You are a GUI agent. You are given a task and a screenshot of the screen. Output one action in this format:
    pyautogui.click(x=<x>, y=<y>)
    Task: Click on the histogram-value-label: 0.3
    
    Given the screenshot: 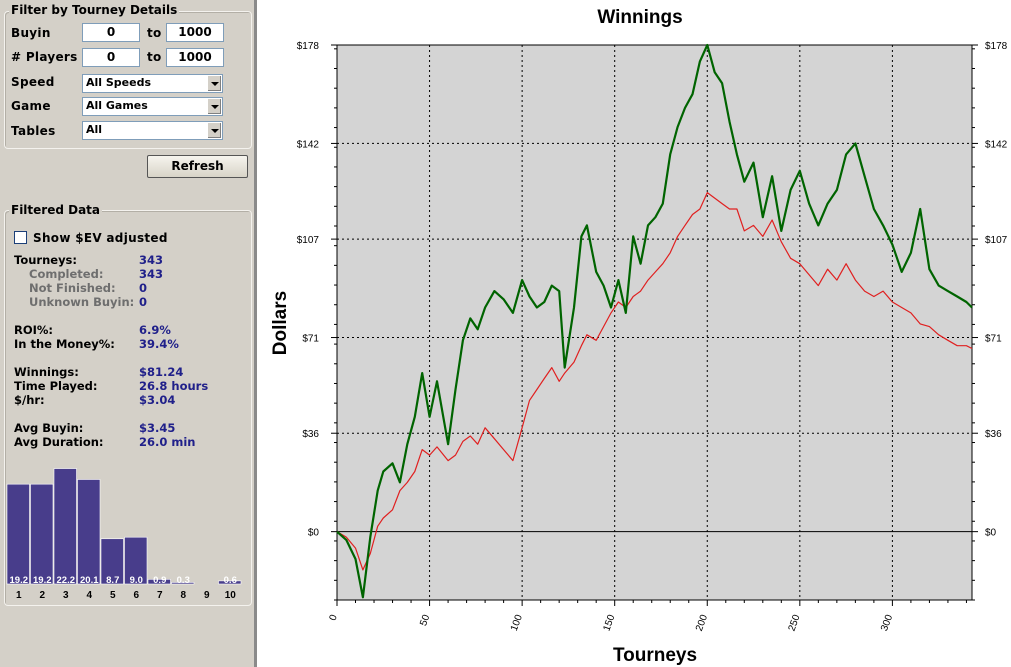 What is the action you would take?
    pyautogui.click(x=183, y=580)
    